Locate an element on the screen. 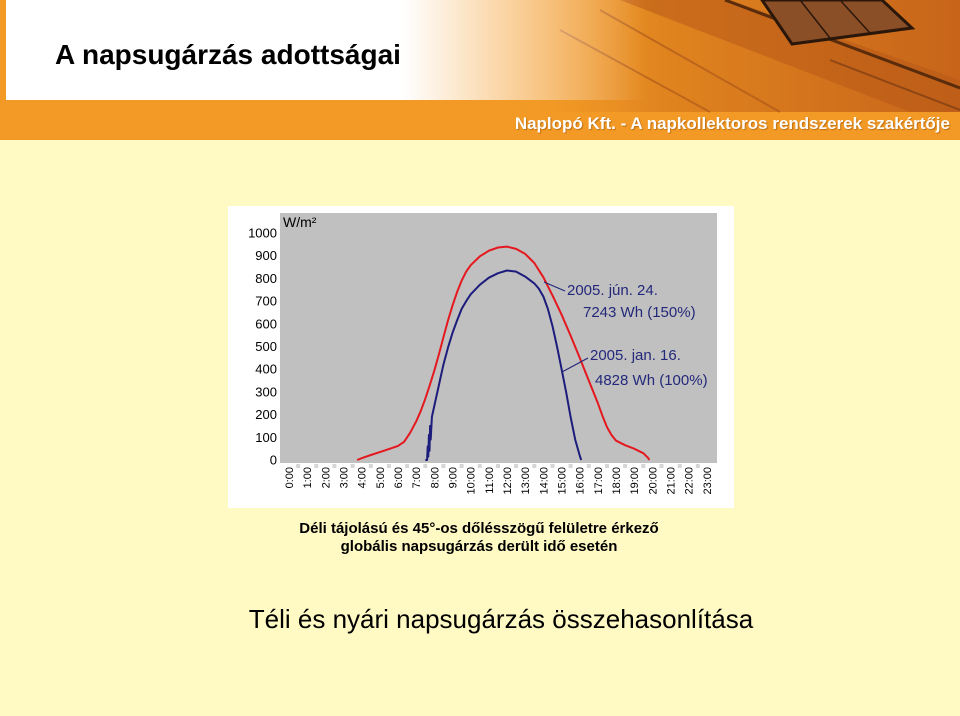 The width and height of the screenshot is (960, 716). y-tick-label: 300 is located at coordinates (266, 391).